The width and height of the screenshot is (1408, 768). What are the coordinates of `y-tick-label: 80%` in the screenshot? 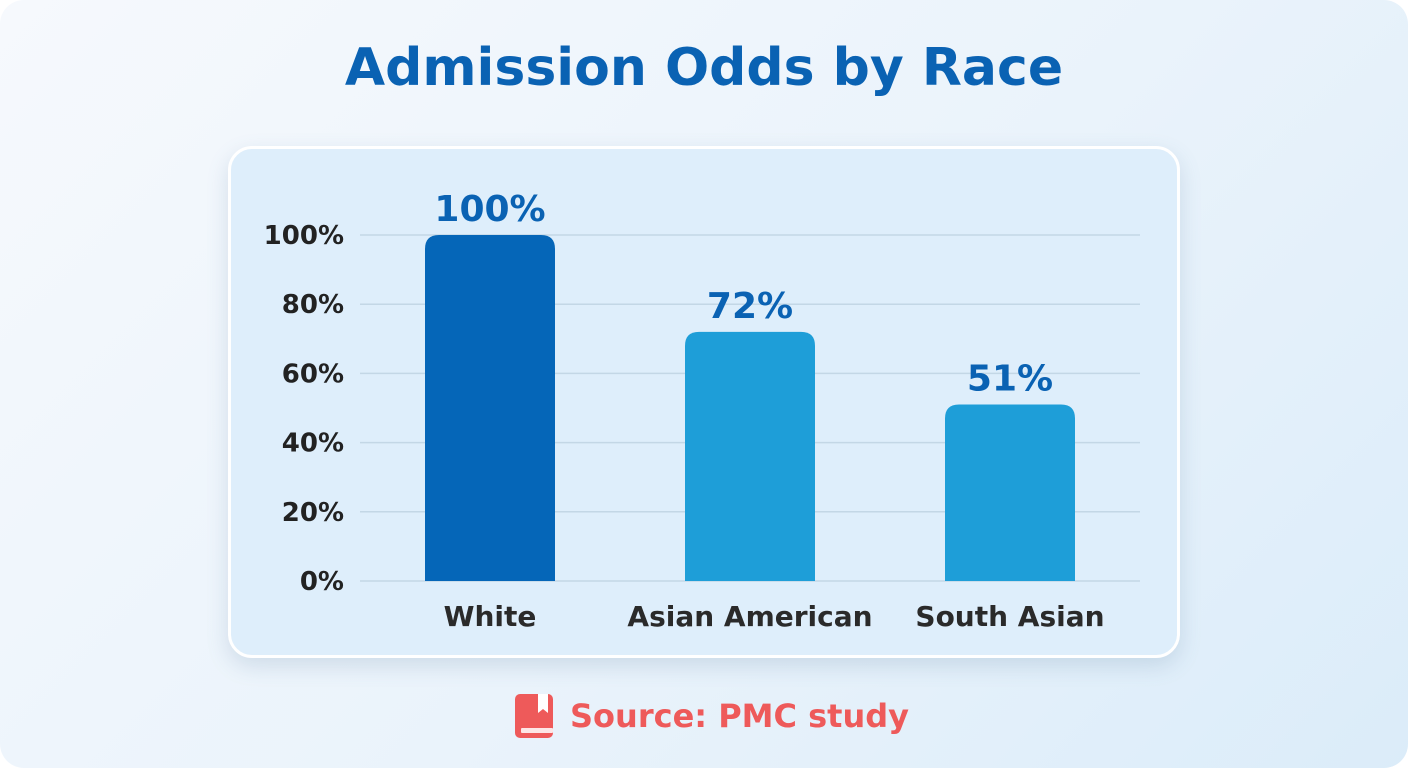 It's located at (313, 305).